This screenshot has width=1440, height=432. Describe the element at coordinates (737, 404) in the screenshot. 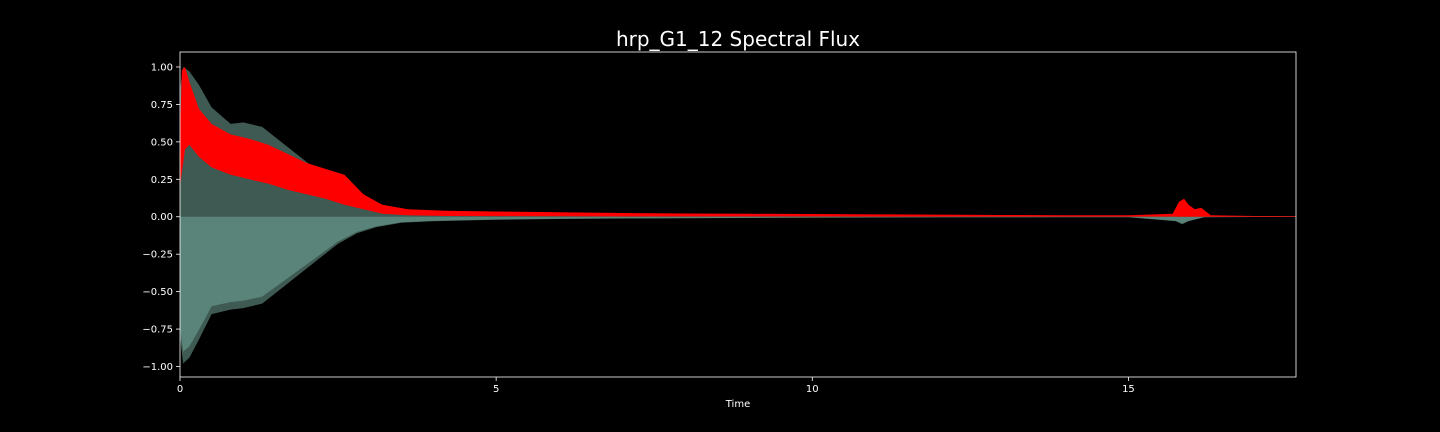

I see `x-axis-label: Time` at that location.